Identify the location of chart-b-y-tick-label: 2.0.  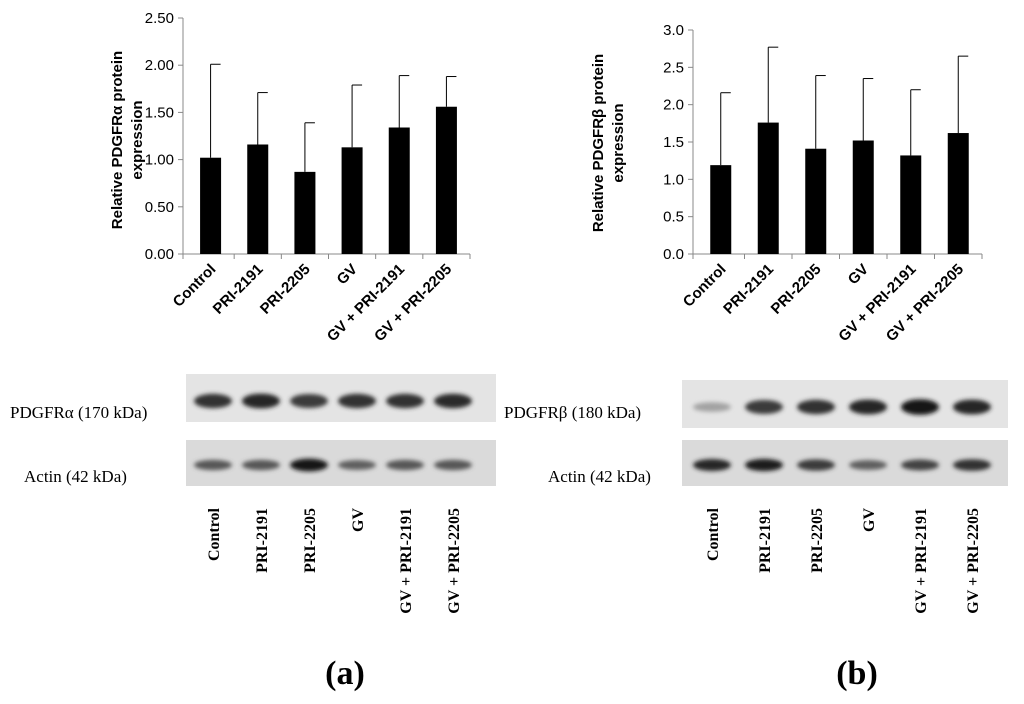
(673, 105).